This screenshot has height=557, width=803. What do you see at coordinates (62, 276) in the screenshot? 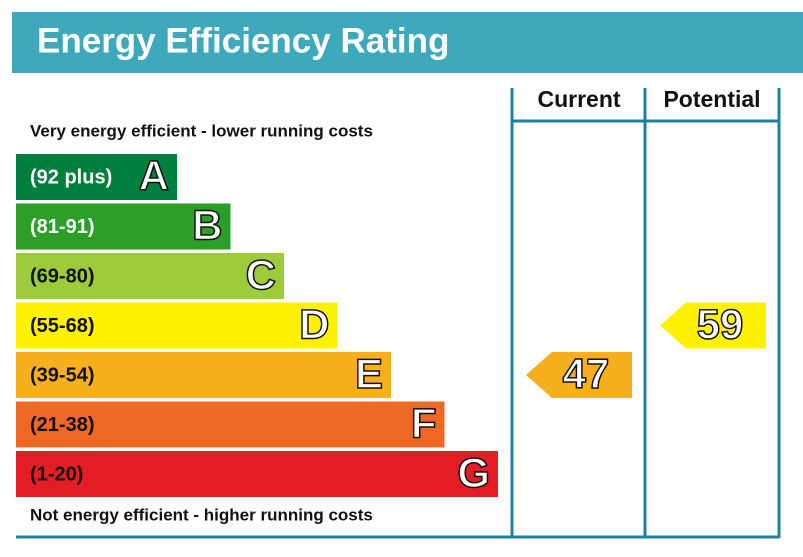
I see `band-range: (69-80)` at bounding box center [62, 276].